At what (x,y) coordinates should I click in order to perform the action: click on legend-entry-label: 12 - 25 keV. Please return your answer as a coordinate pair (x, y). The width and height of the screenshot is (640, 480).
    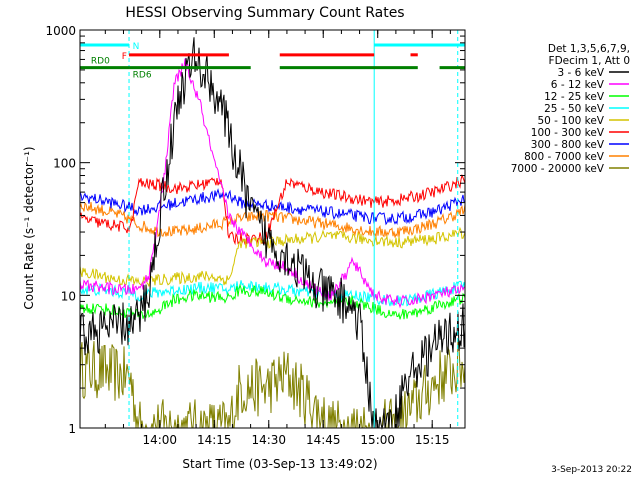
    Looking at the image, I should click on (574, 97).